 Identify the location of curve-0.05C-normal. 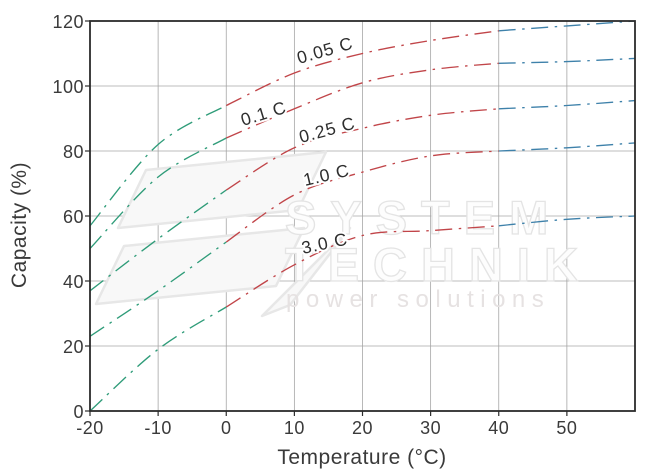
(362, 68).